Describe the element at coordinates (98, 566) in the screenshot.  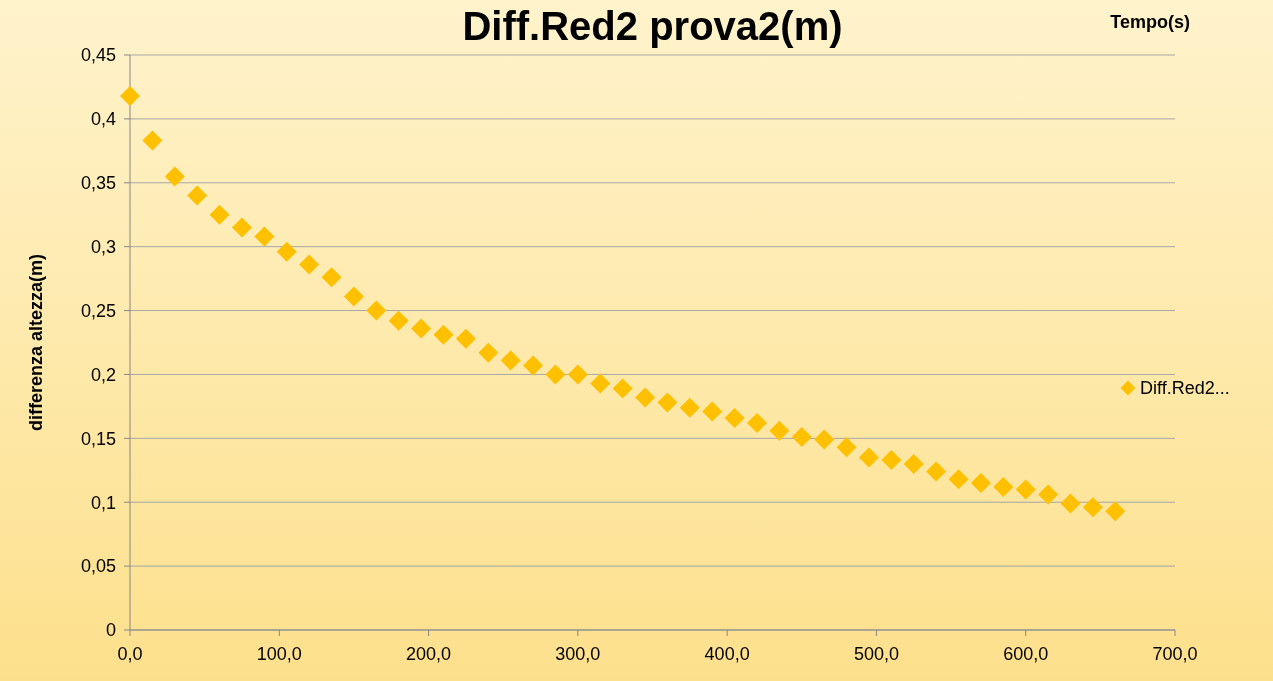
I see `y-tick-label: 0,05` at that location.